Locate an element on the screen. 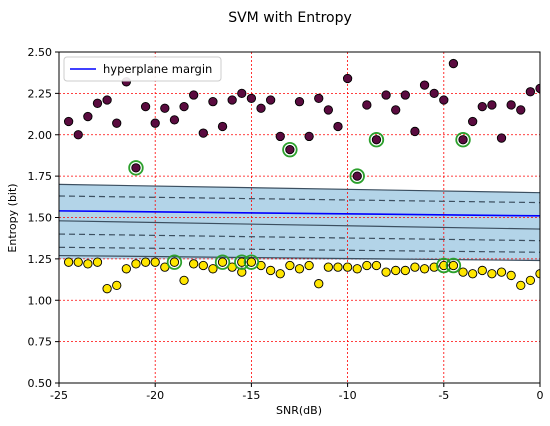  x-tick-label: -15 is located at coordinates (251, 395).